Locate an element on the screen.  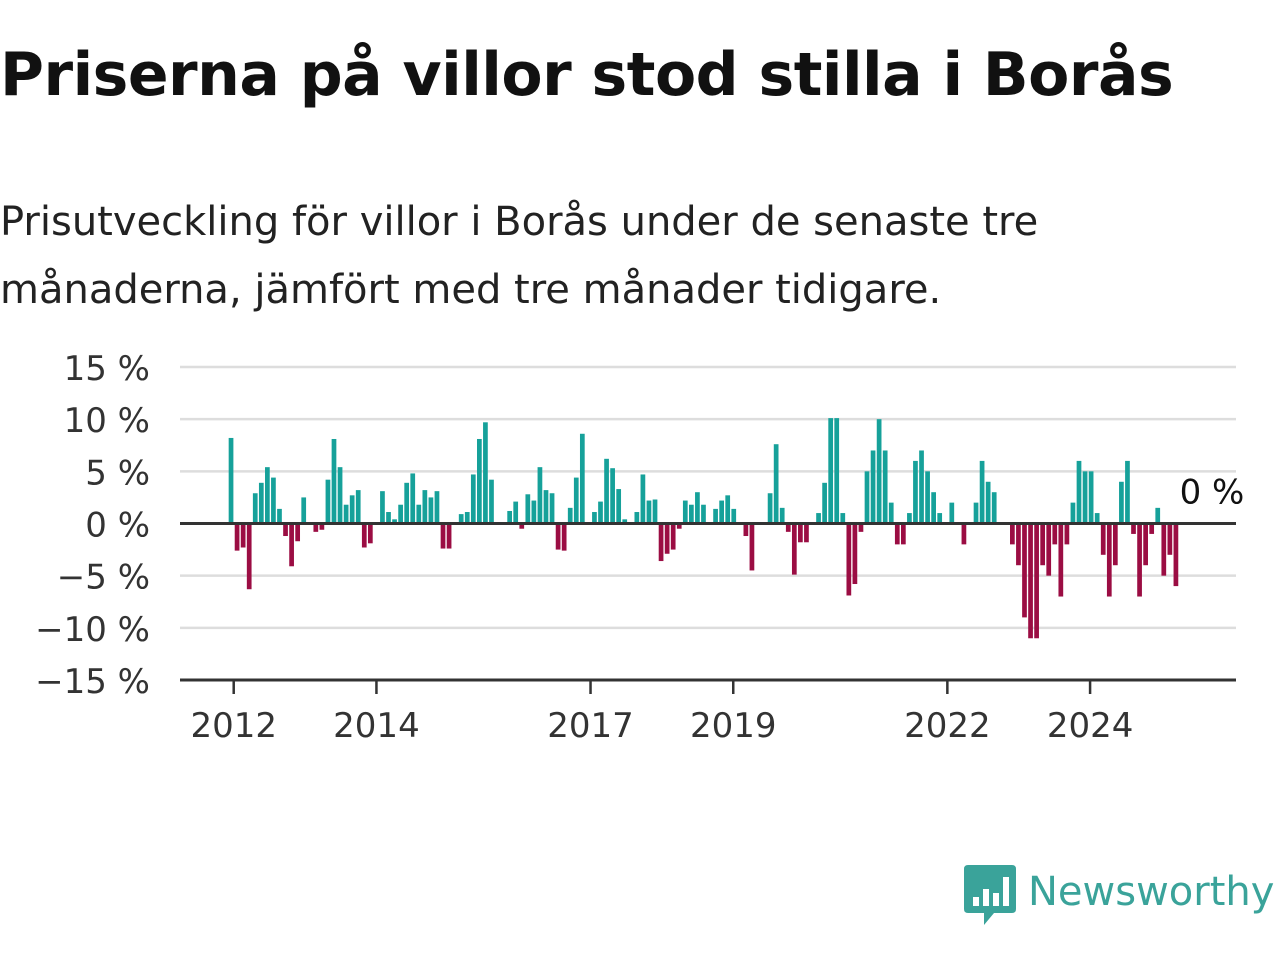
y-tick-label: −15 % is located at coordinates (92, 682).